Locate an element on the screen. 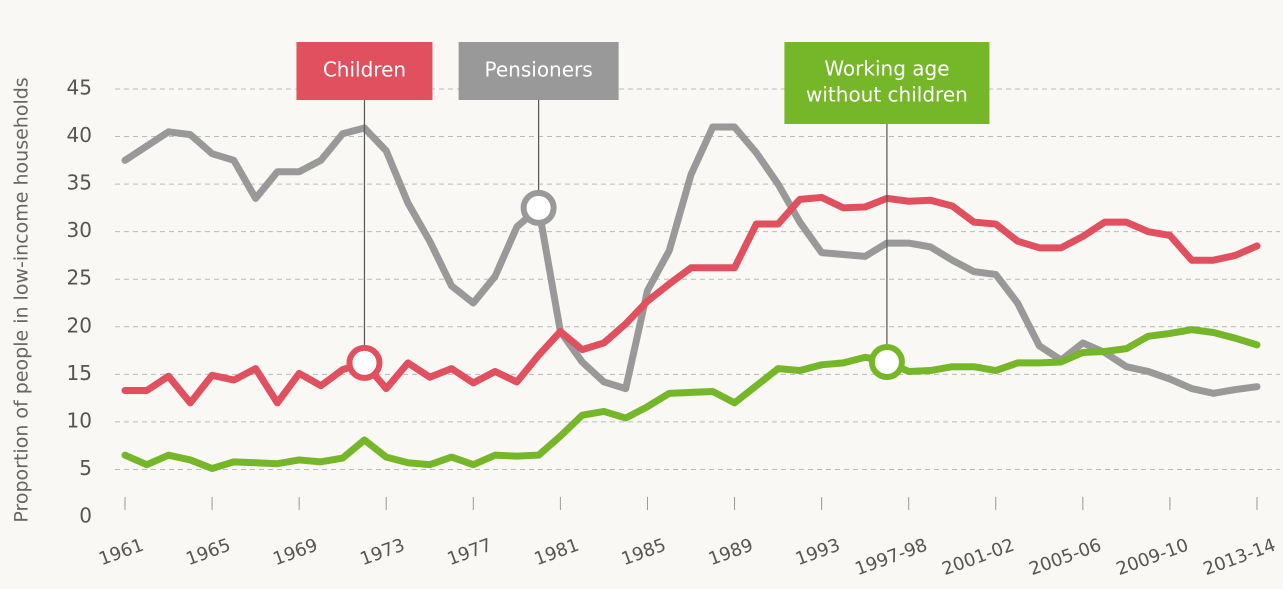  y-tick-label: 25 is located at coordinates (79, 278).